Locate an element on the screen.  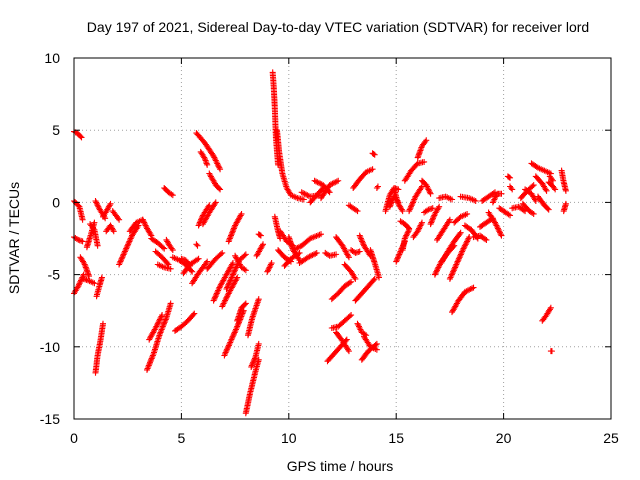
x-tick-label: 25 is located at coordinates (611, 438).